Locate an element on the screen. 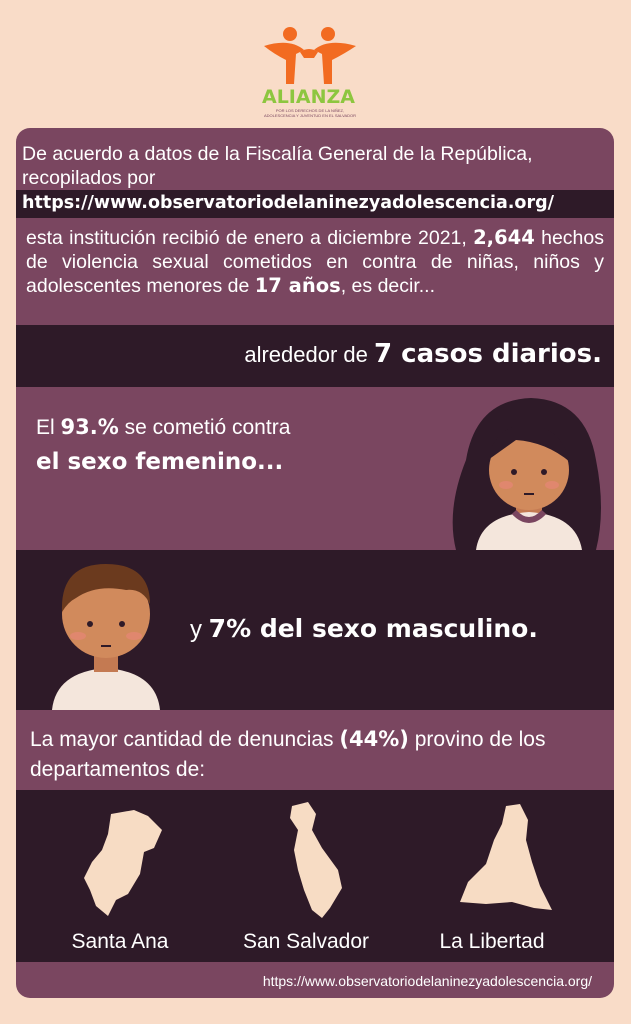 This screenshot has height=1024, width=631. logo-figures is located at coordinates (310, 55).